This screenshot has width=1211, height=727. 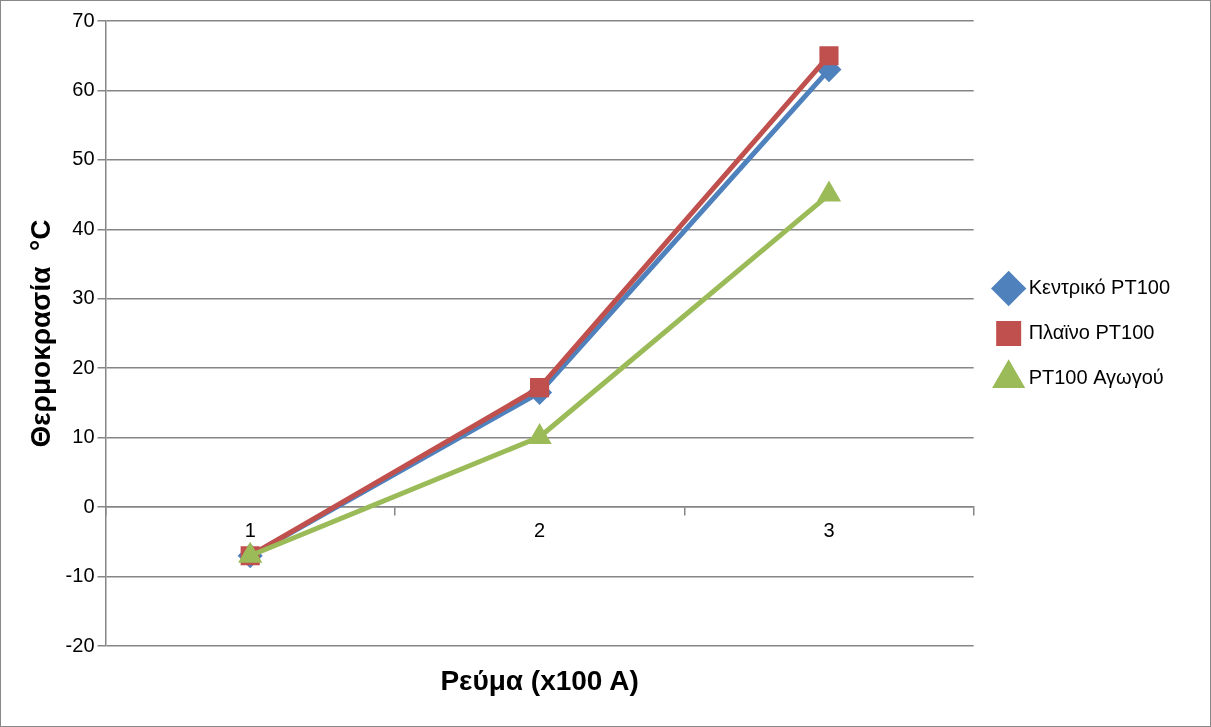 I want to click on y-tick-label: 50, so click(x=83, y=158).